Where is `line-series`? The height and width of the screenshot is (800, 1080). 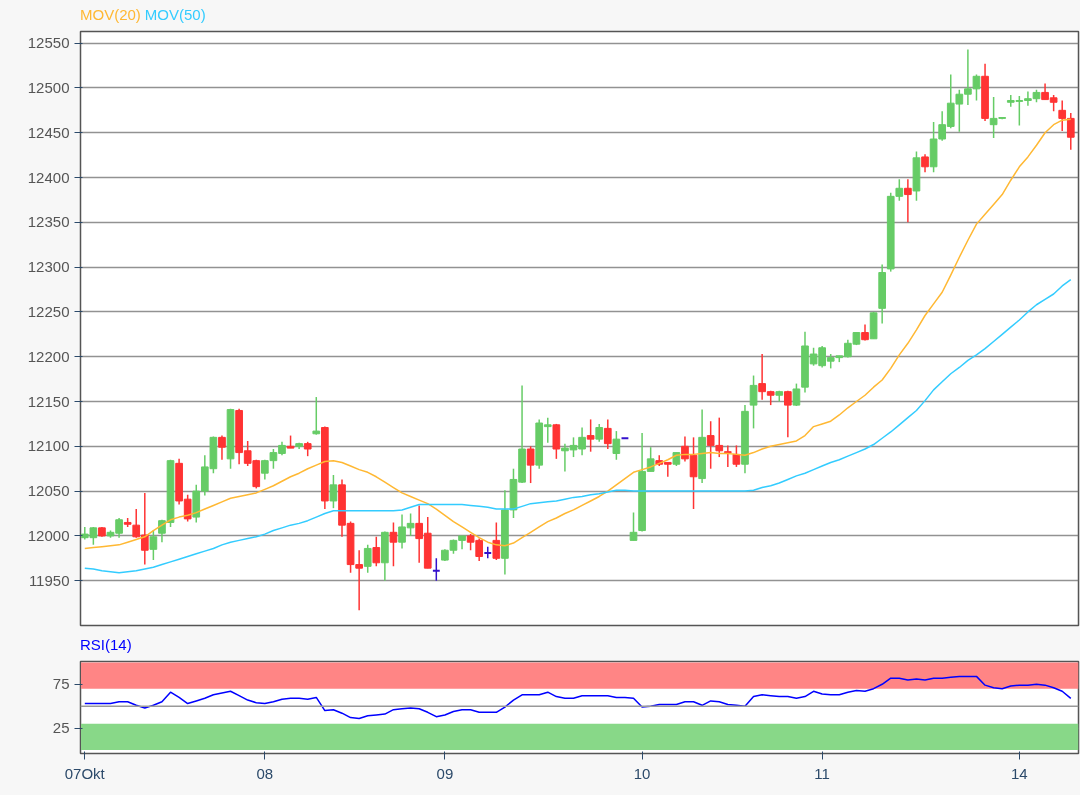 line-series is located at coordinates (578, 697).